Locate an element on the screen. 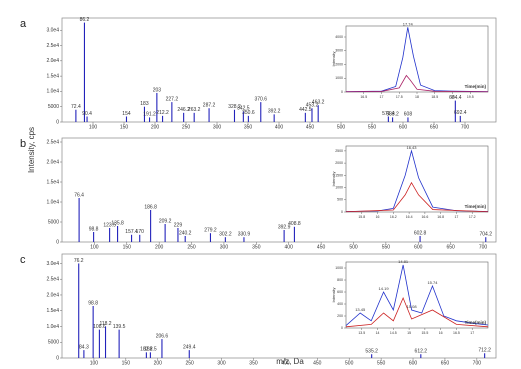  x-tick-label: 550 is located at coordinates (381, 363).